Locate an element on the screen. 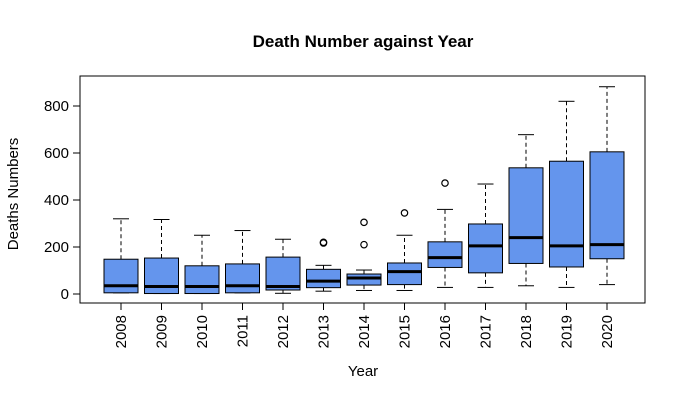  y-tick-label: 200 is located at coordinates (56, 247).